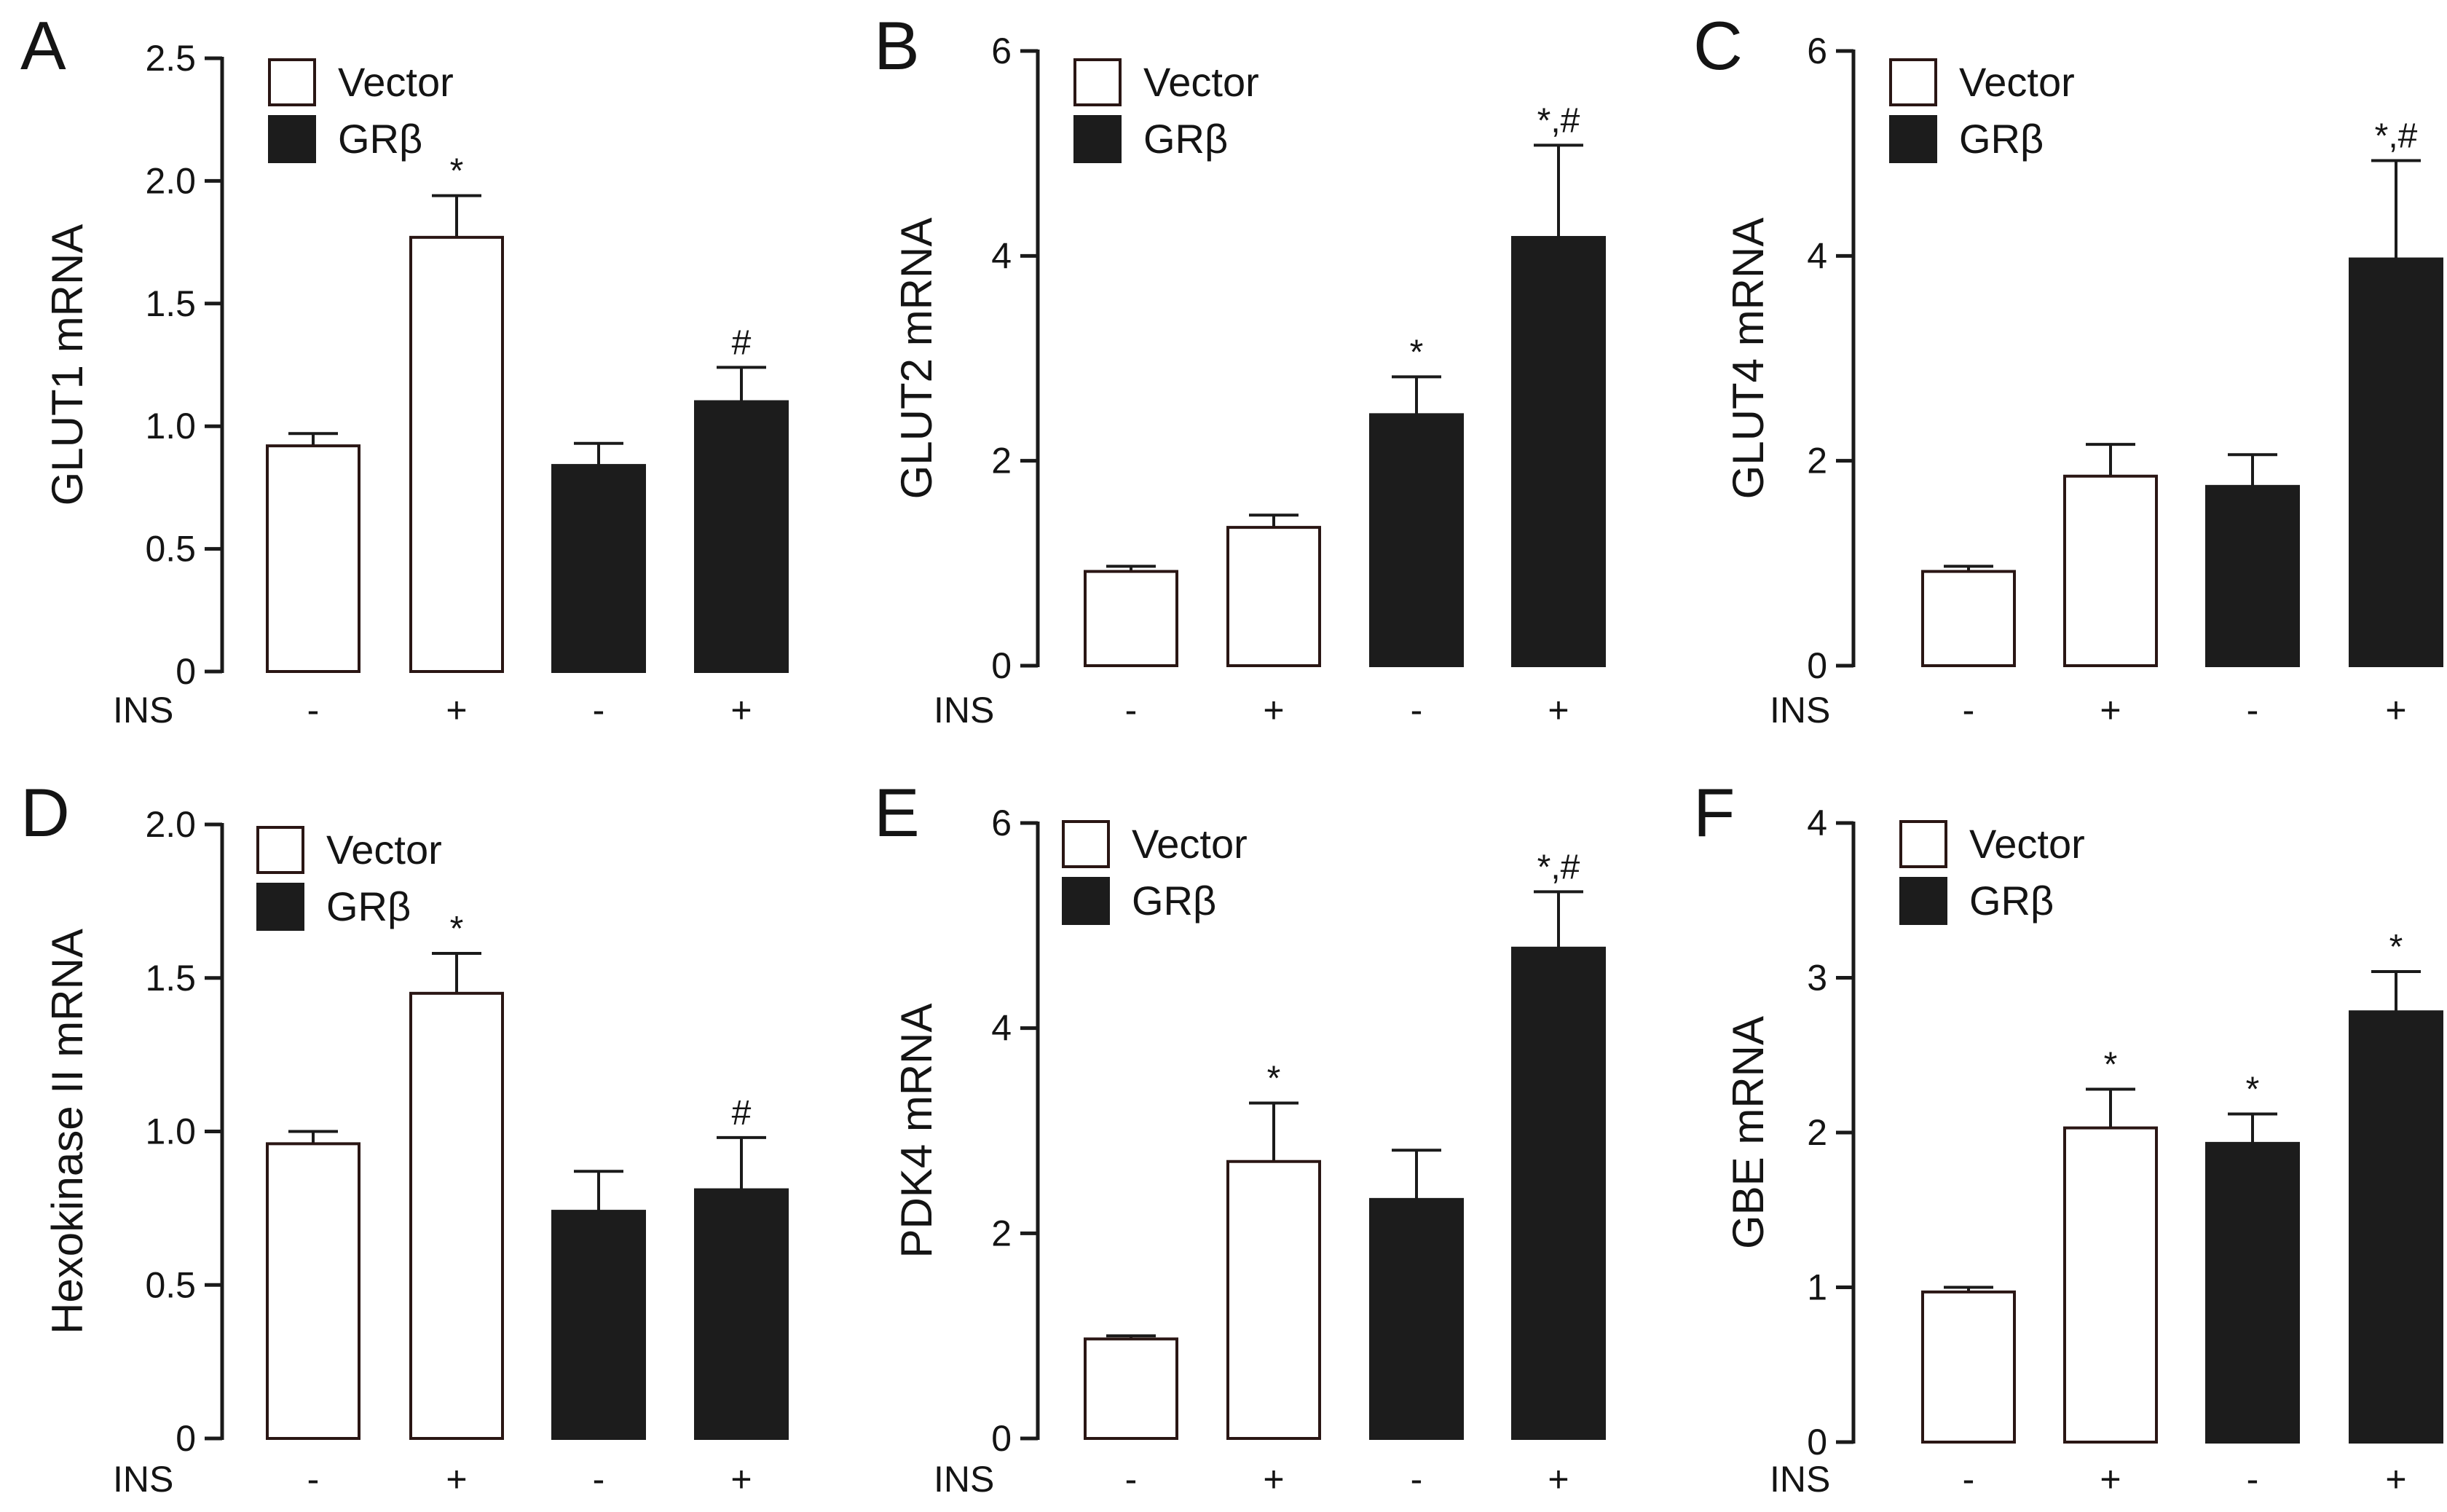 The height and width of the screenshot is (1512, 2447). What do you see at coordinates (1748, 1132) in the screenshot?
I see `y-axis-label: GBE mRNA` at bounding box center [1748, 1132].